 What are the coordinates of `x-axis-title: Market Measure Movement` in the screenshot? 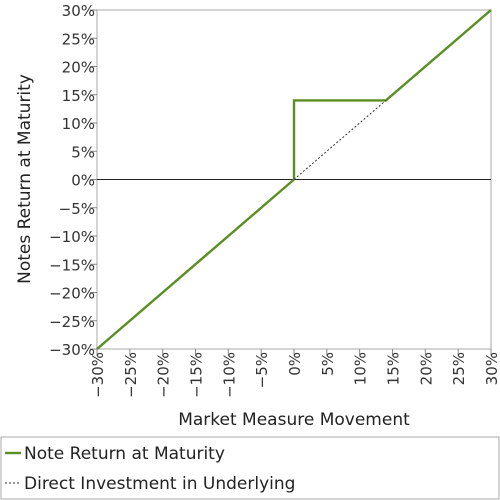 It's located at (294, 420).